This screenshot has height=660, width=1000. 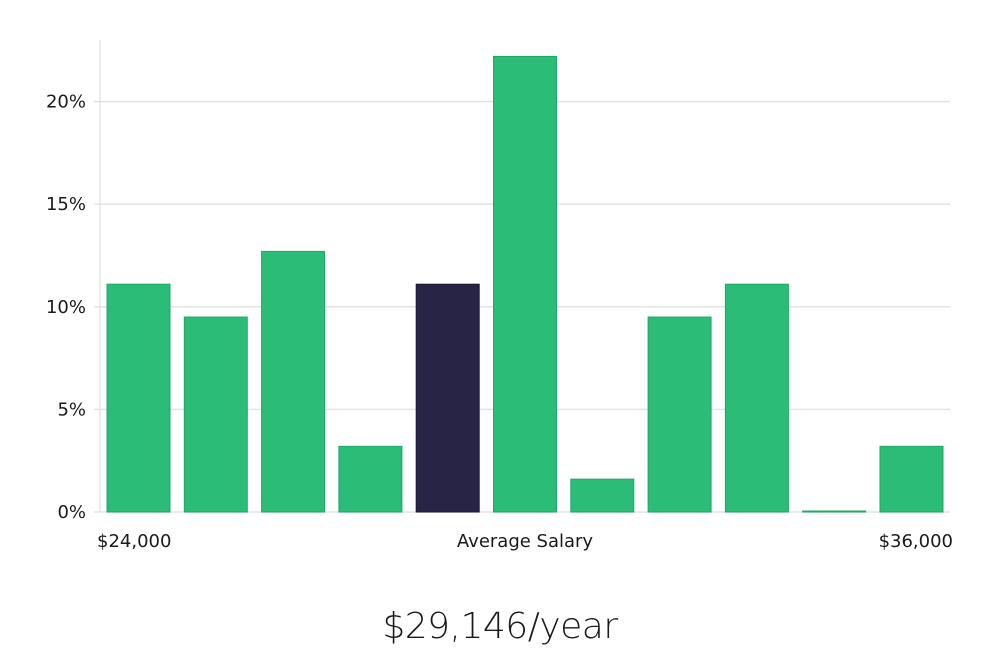 I want to click on x-min-label: $24,000, so click(x=134, y=541).